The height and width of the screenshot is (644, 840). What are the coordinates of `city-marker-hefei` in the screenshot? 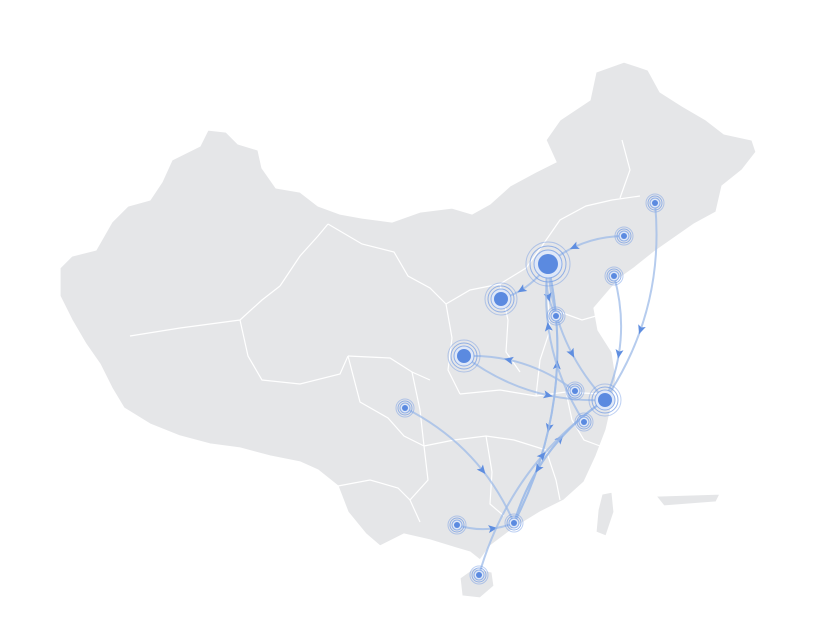 It's located at (575, 391).